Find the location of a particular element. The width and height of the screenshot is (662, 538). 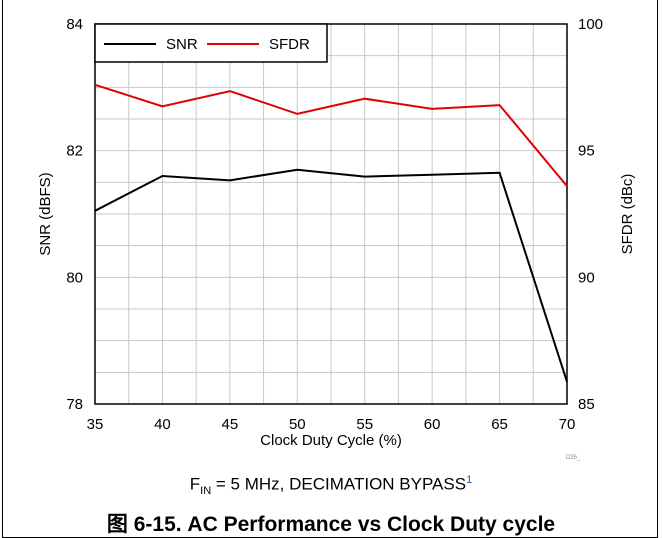

y-left-tick-label: 80 is located at coordinates (74, 277).